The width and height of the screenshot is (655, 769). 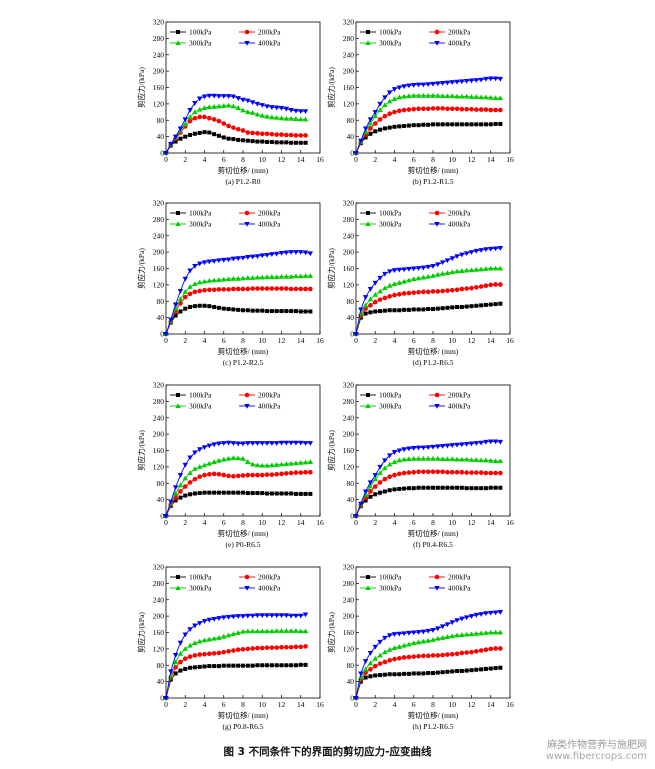 I want to click on y-tick-label: 160, so click(x=349, y=268).